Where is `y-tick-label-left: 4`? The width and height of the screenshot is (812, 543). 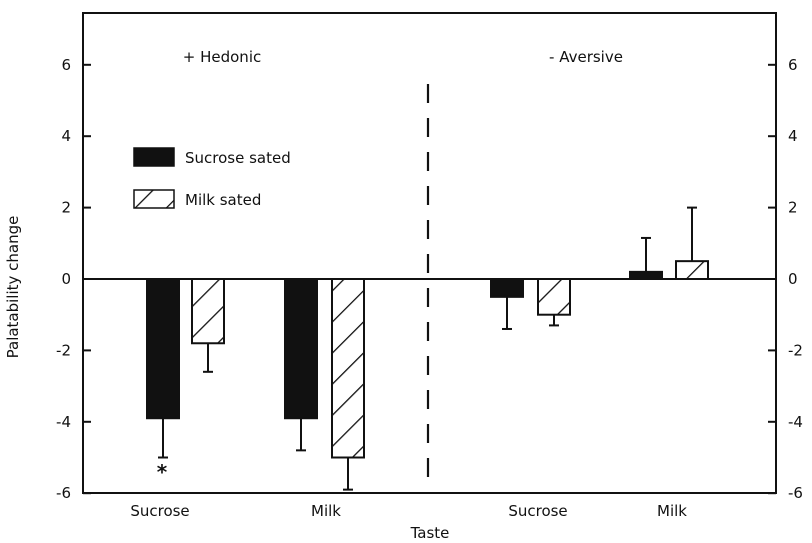
y-tick-label-left: 4 is located at coordinates (66, 136).